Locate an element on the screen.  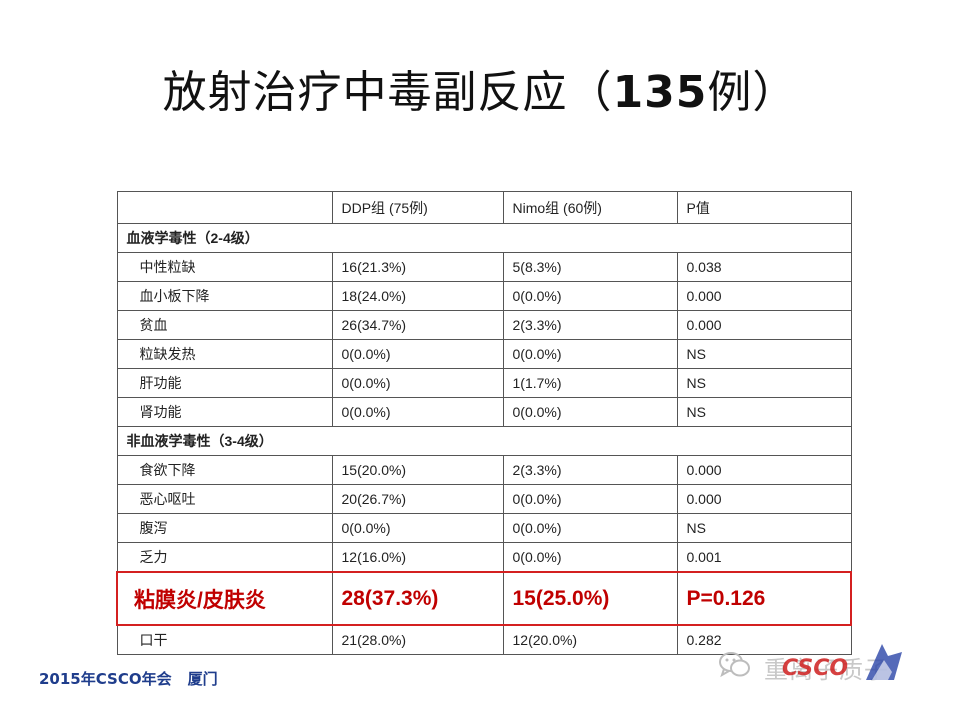
section-row-hematologic: 血液学毒性（2-4级） is located at coordinates (484, 238).